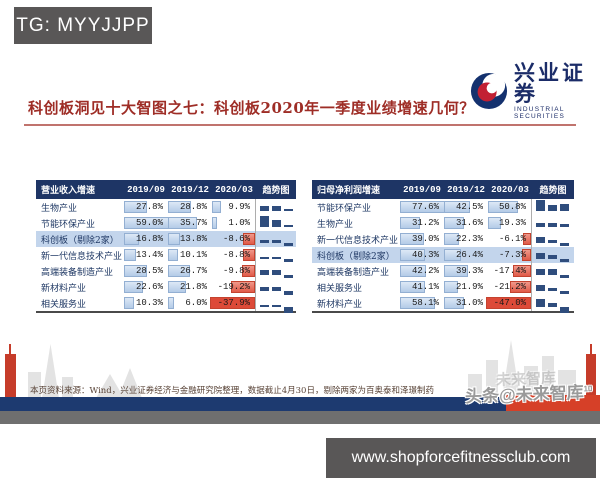 This screenshot has width=600, height=480. Describe the element at coordinates (64, 288) in the screenshot. I see `row-label: 新材料产业` at that location.